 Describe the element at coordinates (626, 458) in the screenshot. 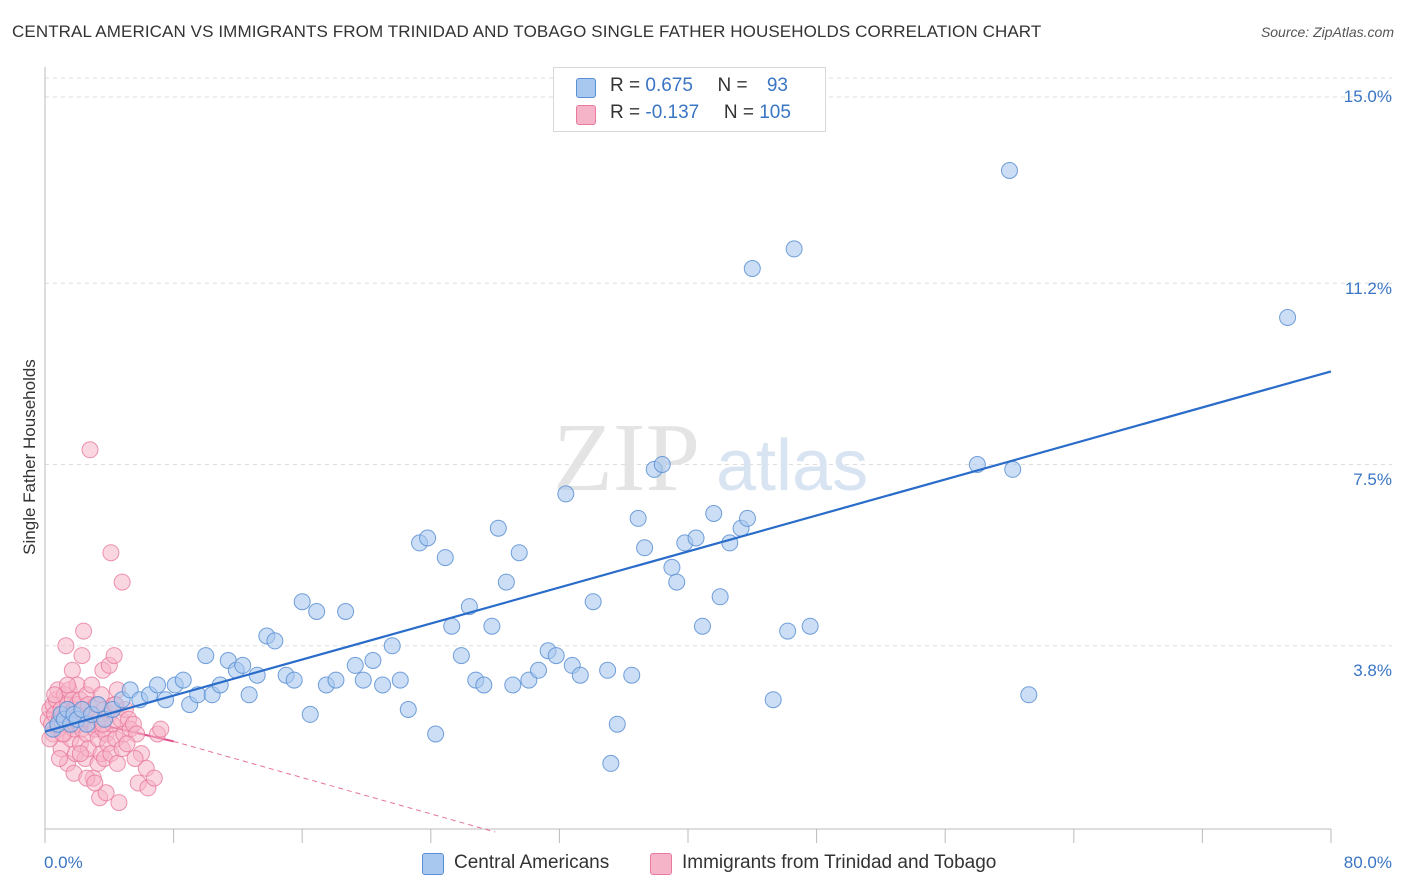

I see `watermark-zip: ZIP` at that location.